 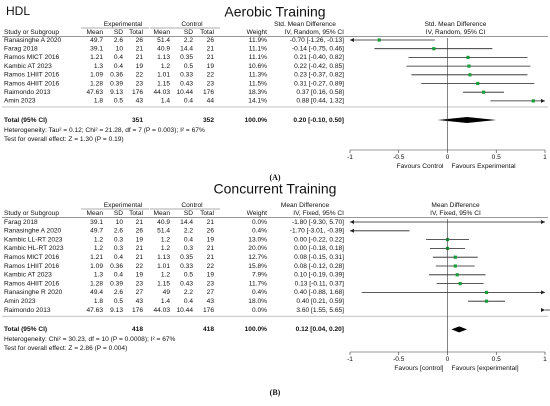 What do you see at coordinates (320, 329) in the screenshot?
I see `total-ci: 0.12 [0.04, 0.20]` at bounding box center [320, 329].